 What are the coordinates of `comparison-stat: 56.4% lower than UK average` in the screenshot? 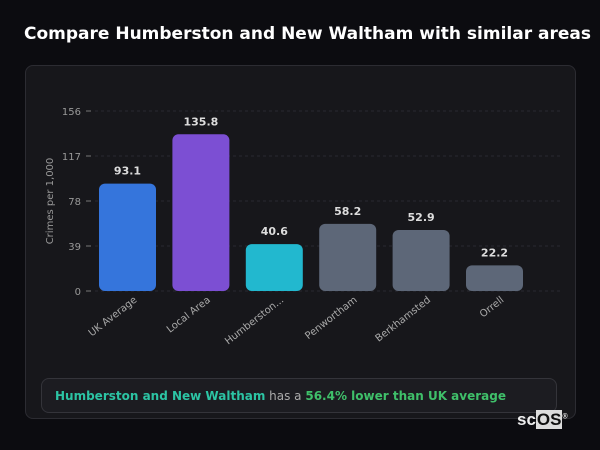 It's located at (405, 396).